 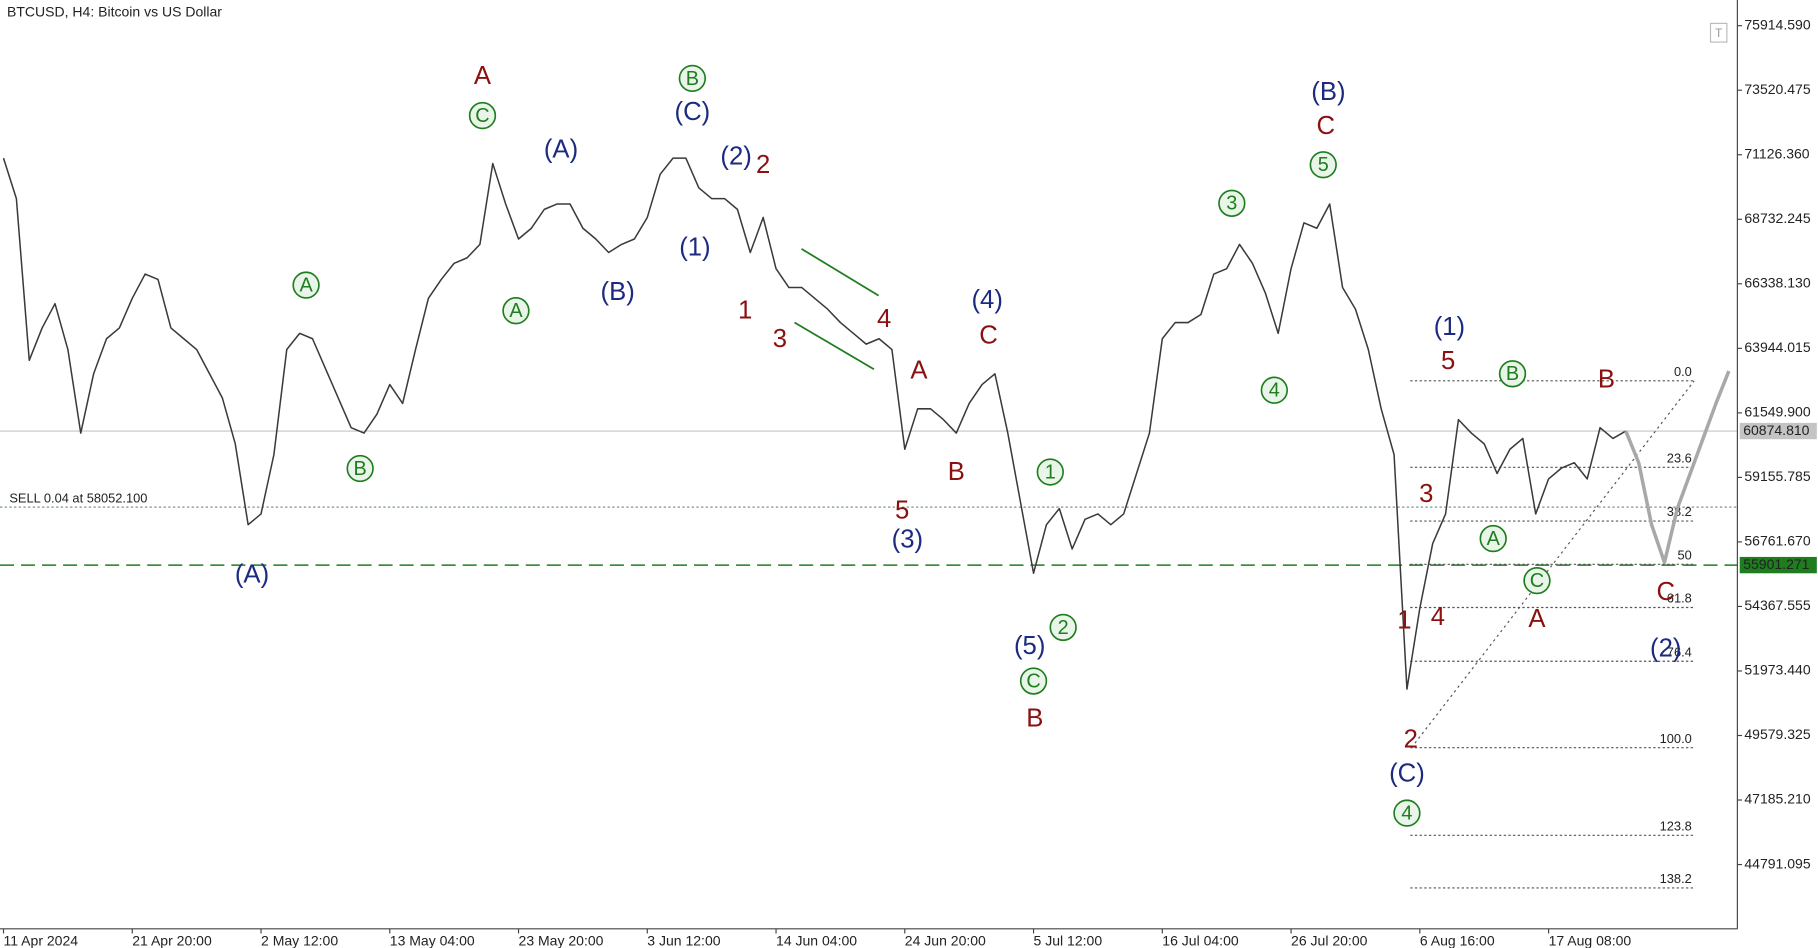 What do you see at coordinates (1777, 734) in the screenshot?
I see `y-tick-label: 49579.325` at bounding box center [1777, 734].